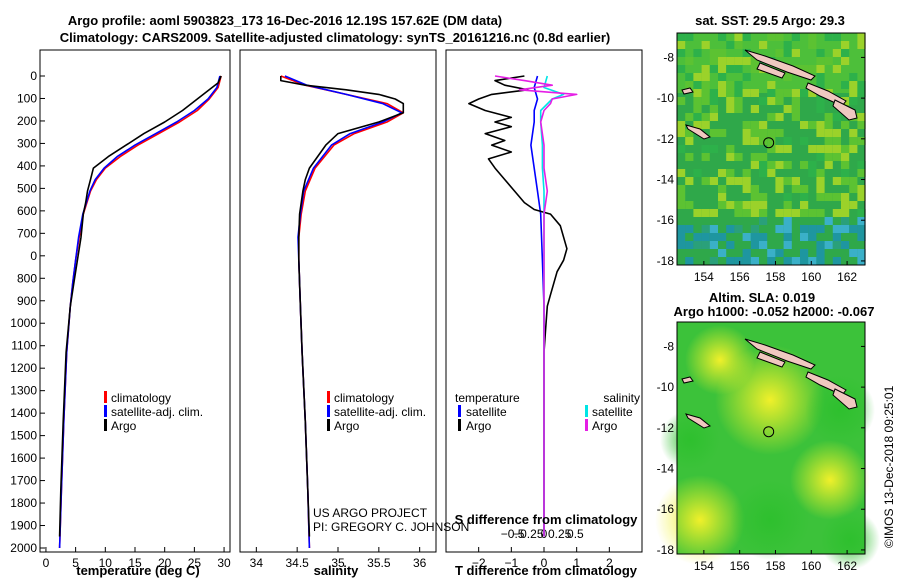 Image resolution: width=900 pixels, height=580 pixels. What do you see at coordinates (775, 277) in the screenshot?
I see `sst-lon-tick-label: 158` at bounding box center [775, 277].